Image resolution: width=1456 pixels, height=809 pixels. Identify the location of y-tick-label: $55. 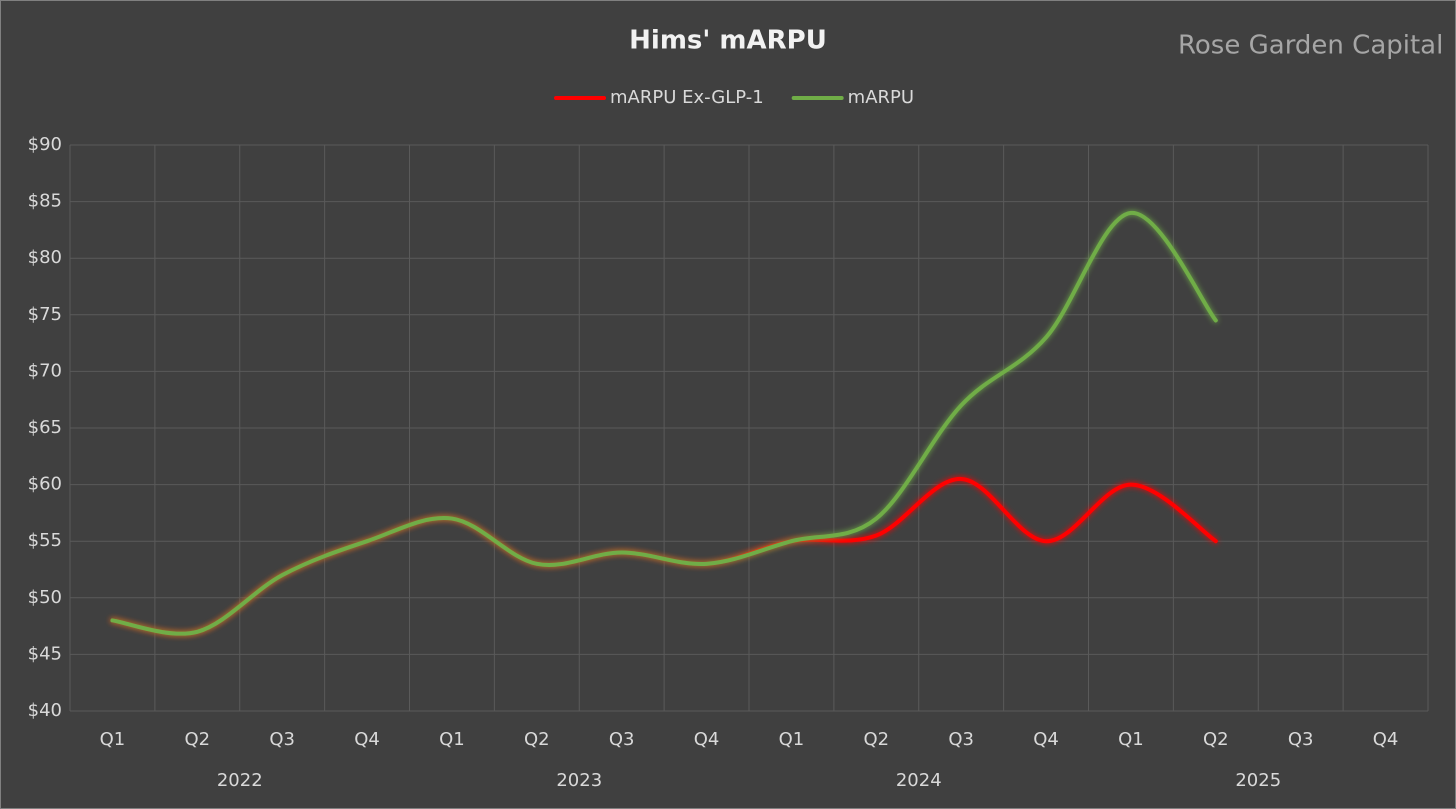
(45, 540).